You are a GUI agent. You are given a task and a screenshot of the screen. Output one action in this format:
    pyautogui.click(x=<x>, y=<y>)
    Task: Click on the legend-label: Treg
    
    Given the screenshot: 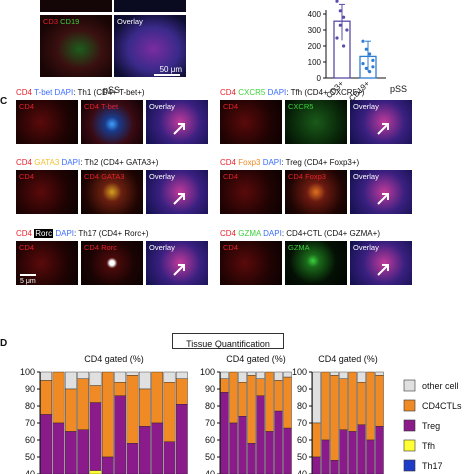 What is the action you would take?
    pyautogui.click(x=431, y=426)
    